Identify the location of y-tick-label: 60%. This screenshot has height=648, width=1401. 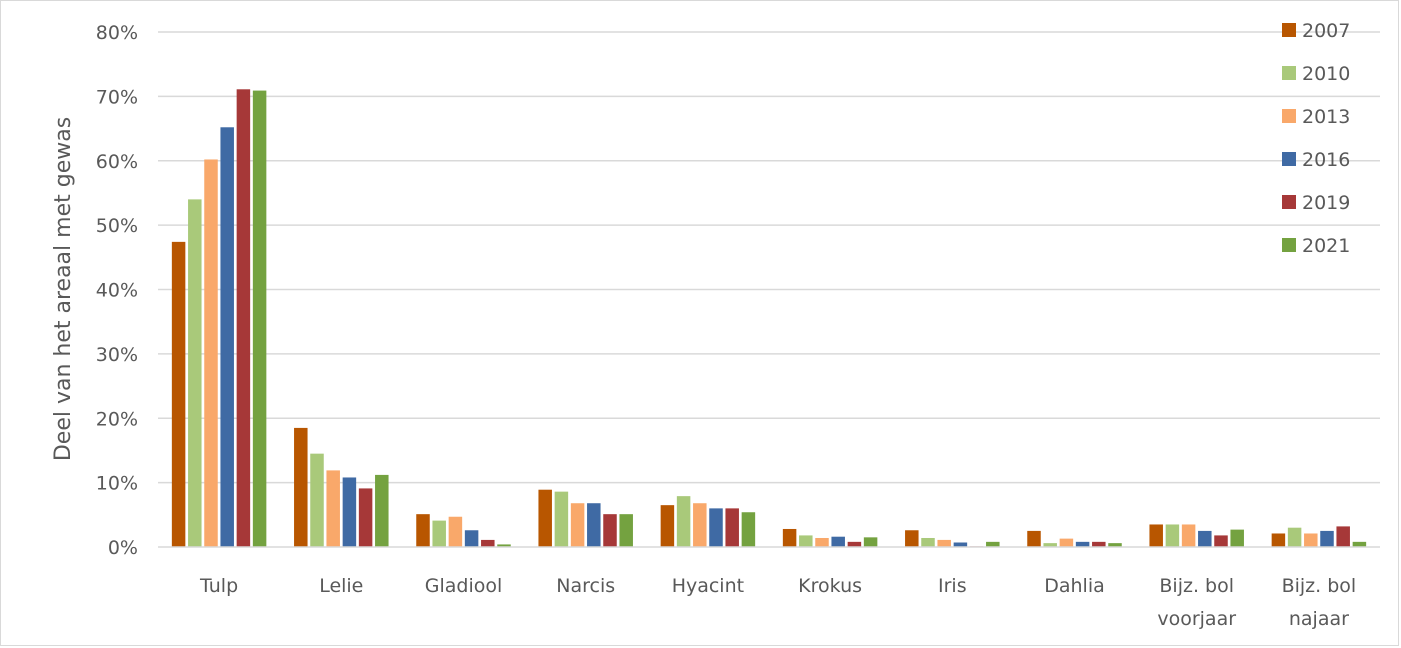
(117, 162).